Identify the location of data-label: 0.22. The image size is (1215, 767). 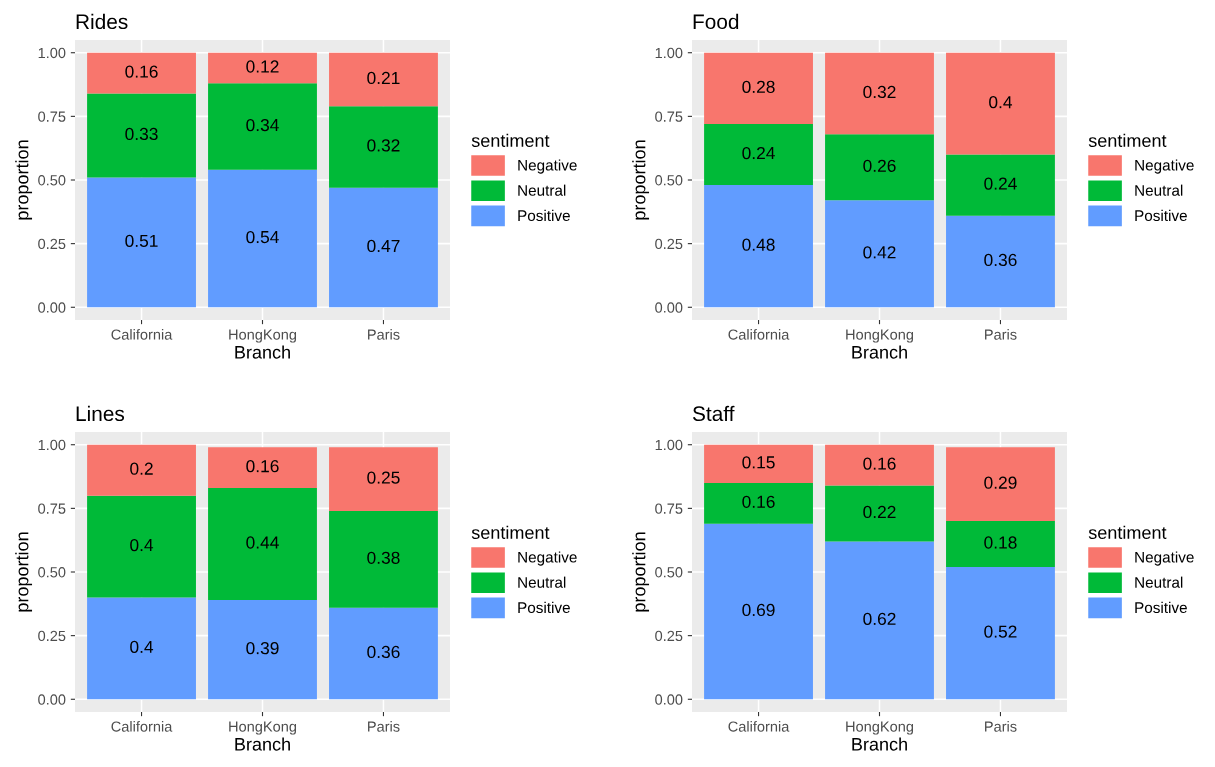
(879, 512).